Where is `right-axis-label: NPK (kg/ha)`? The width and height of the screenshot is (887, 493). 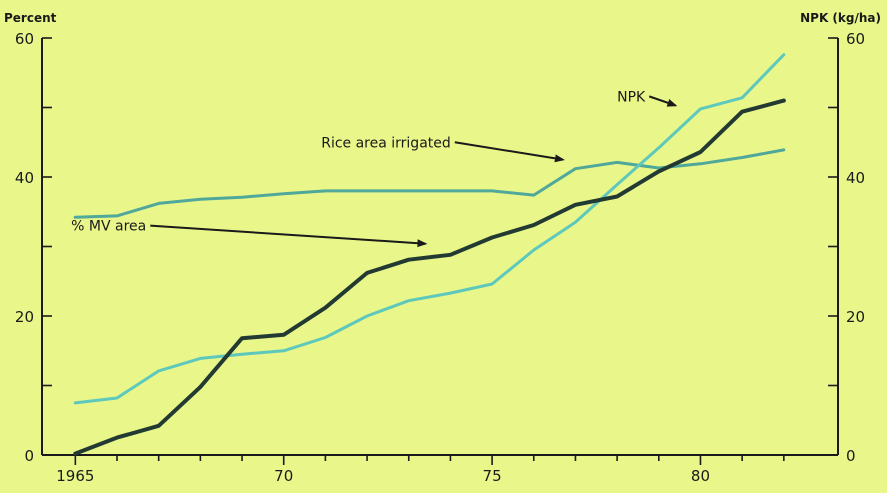
right-axis-label: NPK (kg/ha) is located at coordinates (840, 18).